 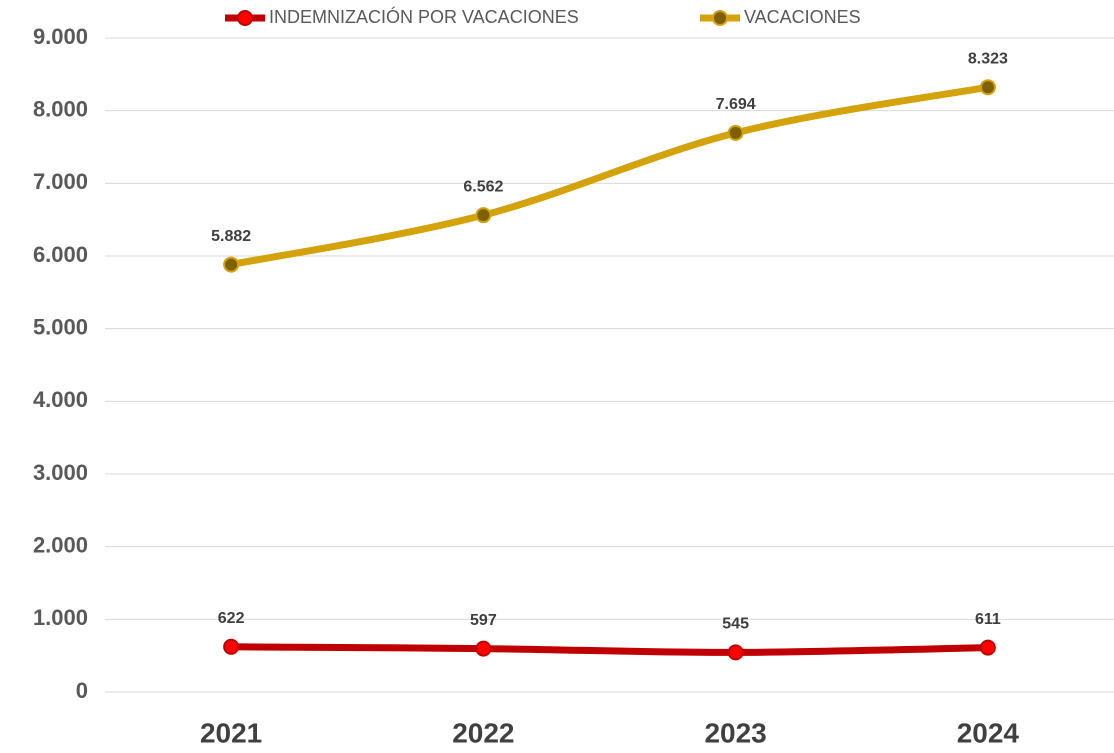 What do you see at coordinates (60, 399) in the screenshot?
I see `y-tick-label: 4.000` at bounding box center [60, 399].